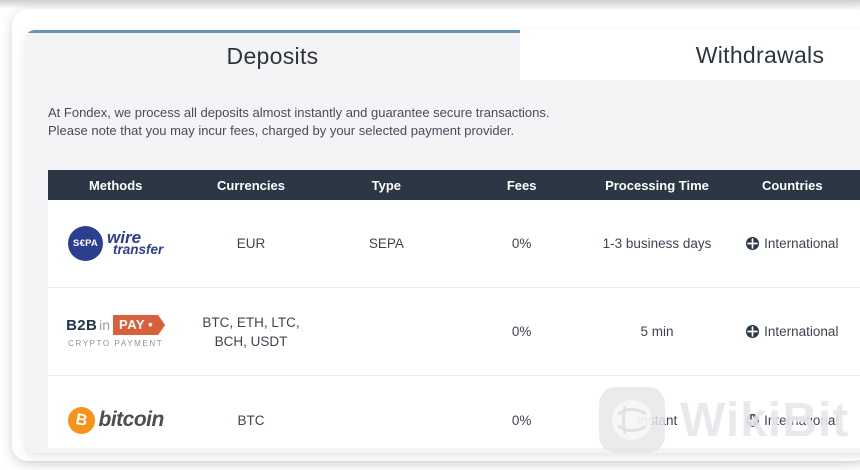 The height and width of the screenshot is (470, 860). I want to click on type-cell: SEPA, so click(386, 243).